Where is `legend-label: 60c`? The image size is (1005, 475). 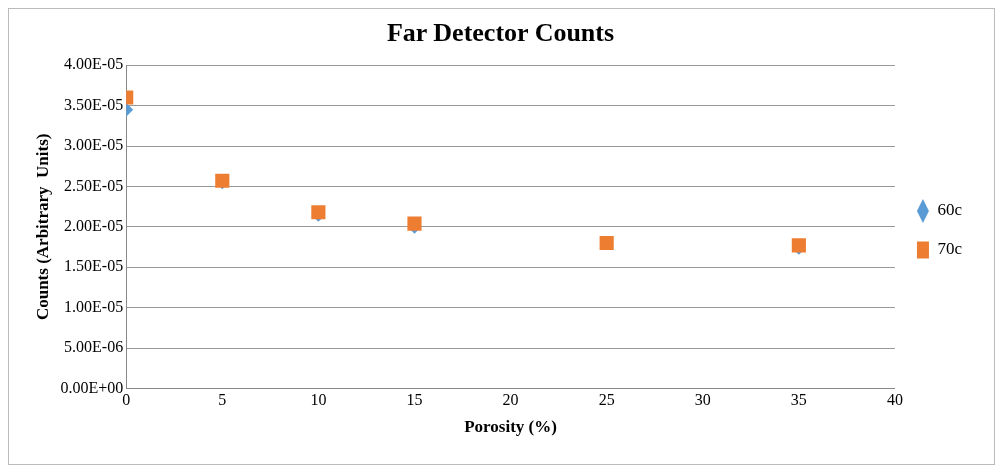
legend-label: 60c is located at coordinates (950, 210).